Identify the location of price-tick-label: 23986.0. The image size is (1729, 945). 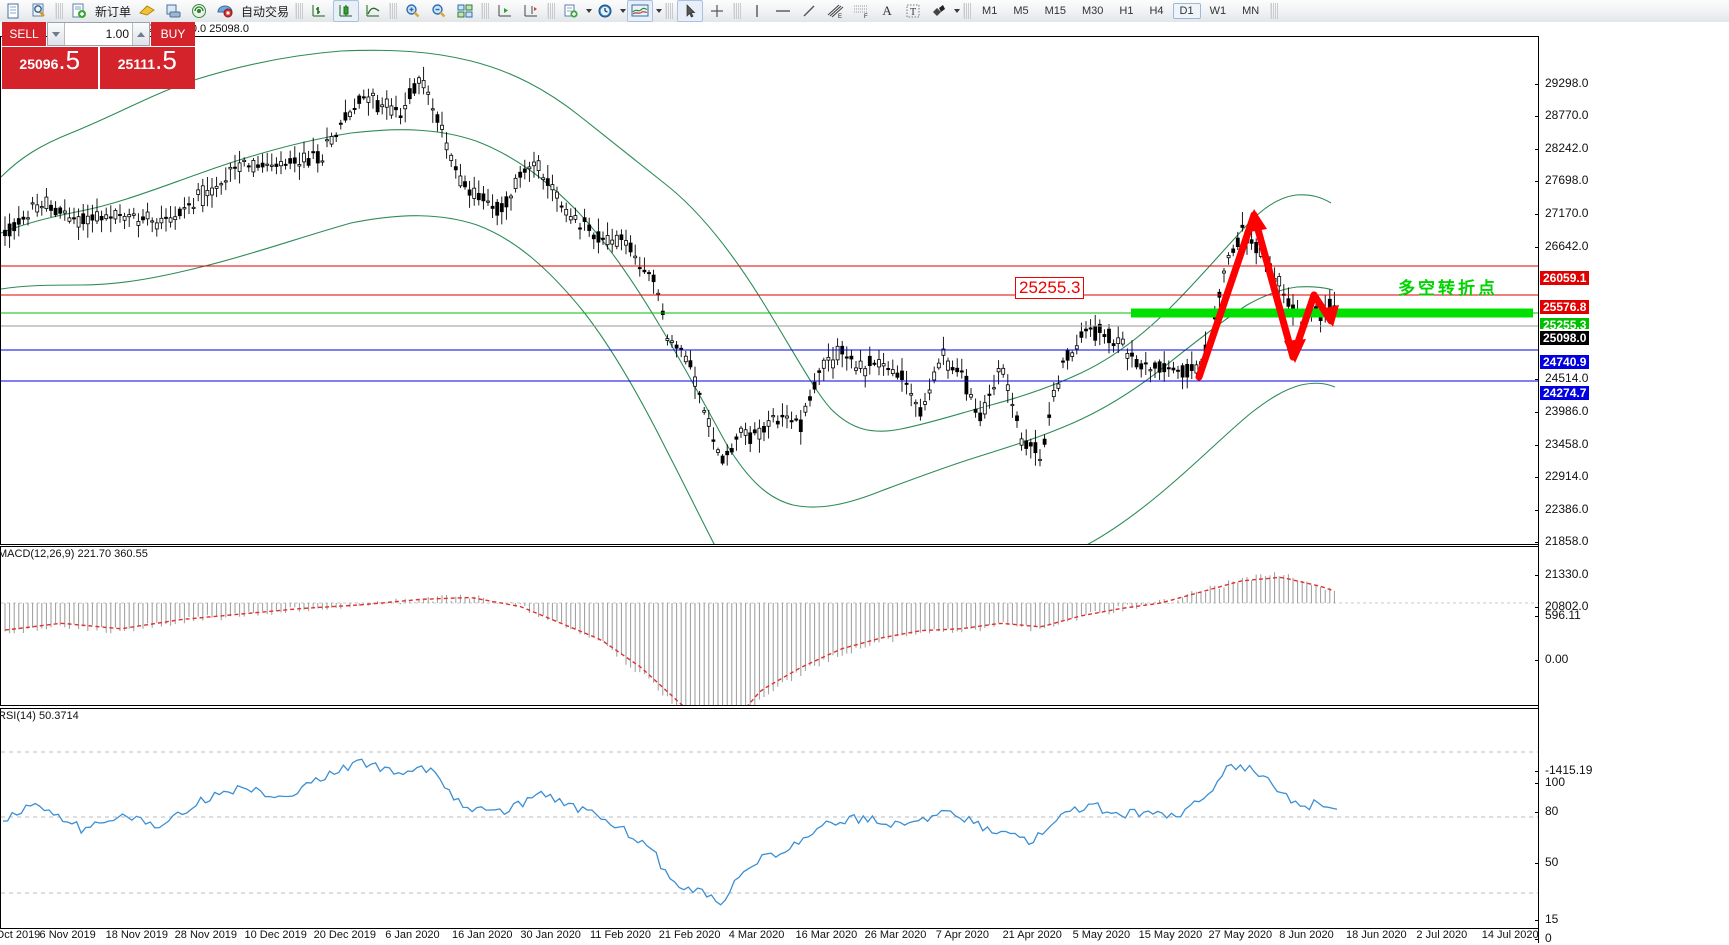
(1567, 411).